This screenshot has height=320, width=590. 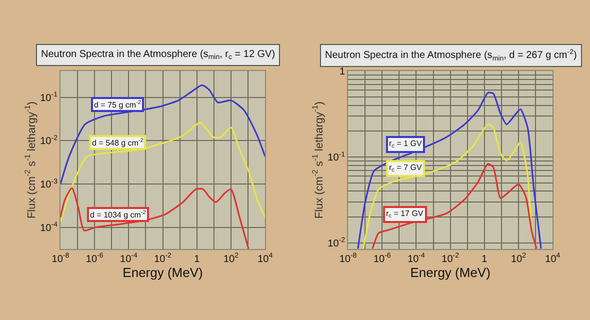 I want to click on series-label: d = 75 g cm$^{-2}$, so click(x=118, y=105).